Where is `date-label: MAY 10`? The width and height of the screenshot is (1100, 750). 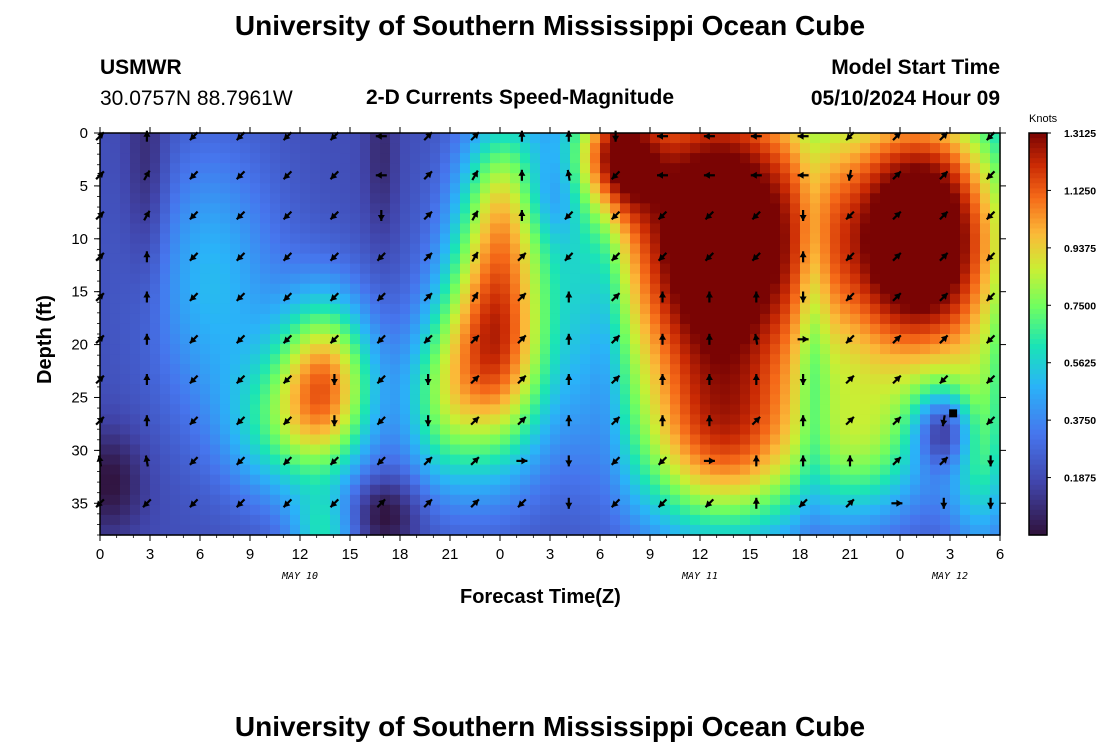 date-label: MAY 10 is located at coordinates (299, 576).